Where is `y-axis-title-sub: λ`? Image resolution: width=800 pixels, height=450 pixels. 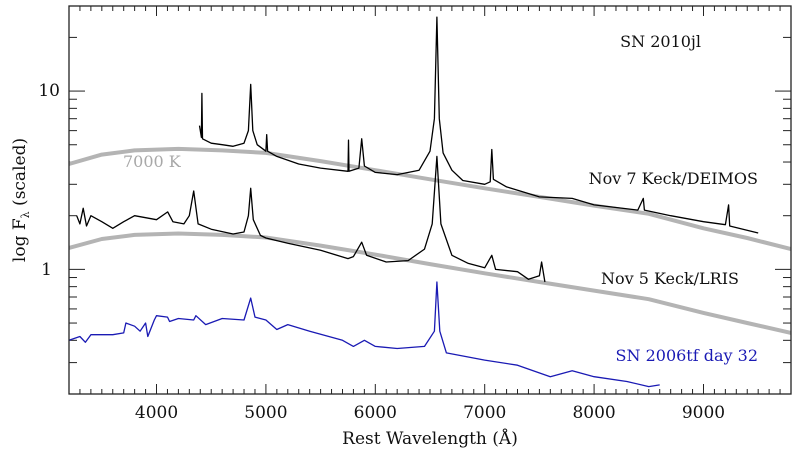
y-axis-title-sub: λ is located at coordinates (25, 214).